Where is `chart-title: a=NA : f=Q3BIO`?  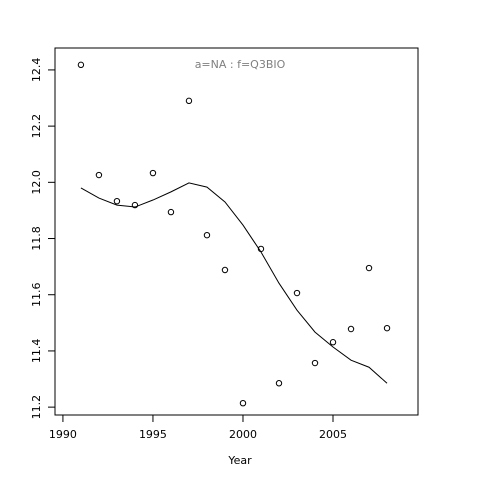
chart-title: a=NA : f=Q3BIO is located at coordinates (240, 64).